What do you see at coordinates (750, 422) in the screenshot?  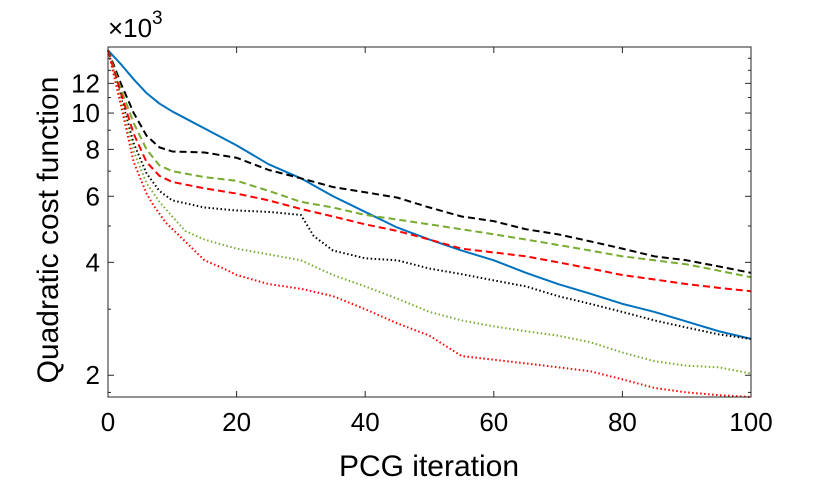 I see `x-tick-label-100: 100` at bounding box center [750, 422].